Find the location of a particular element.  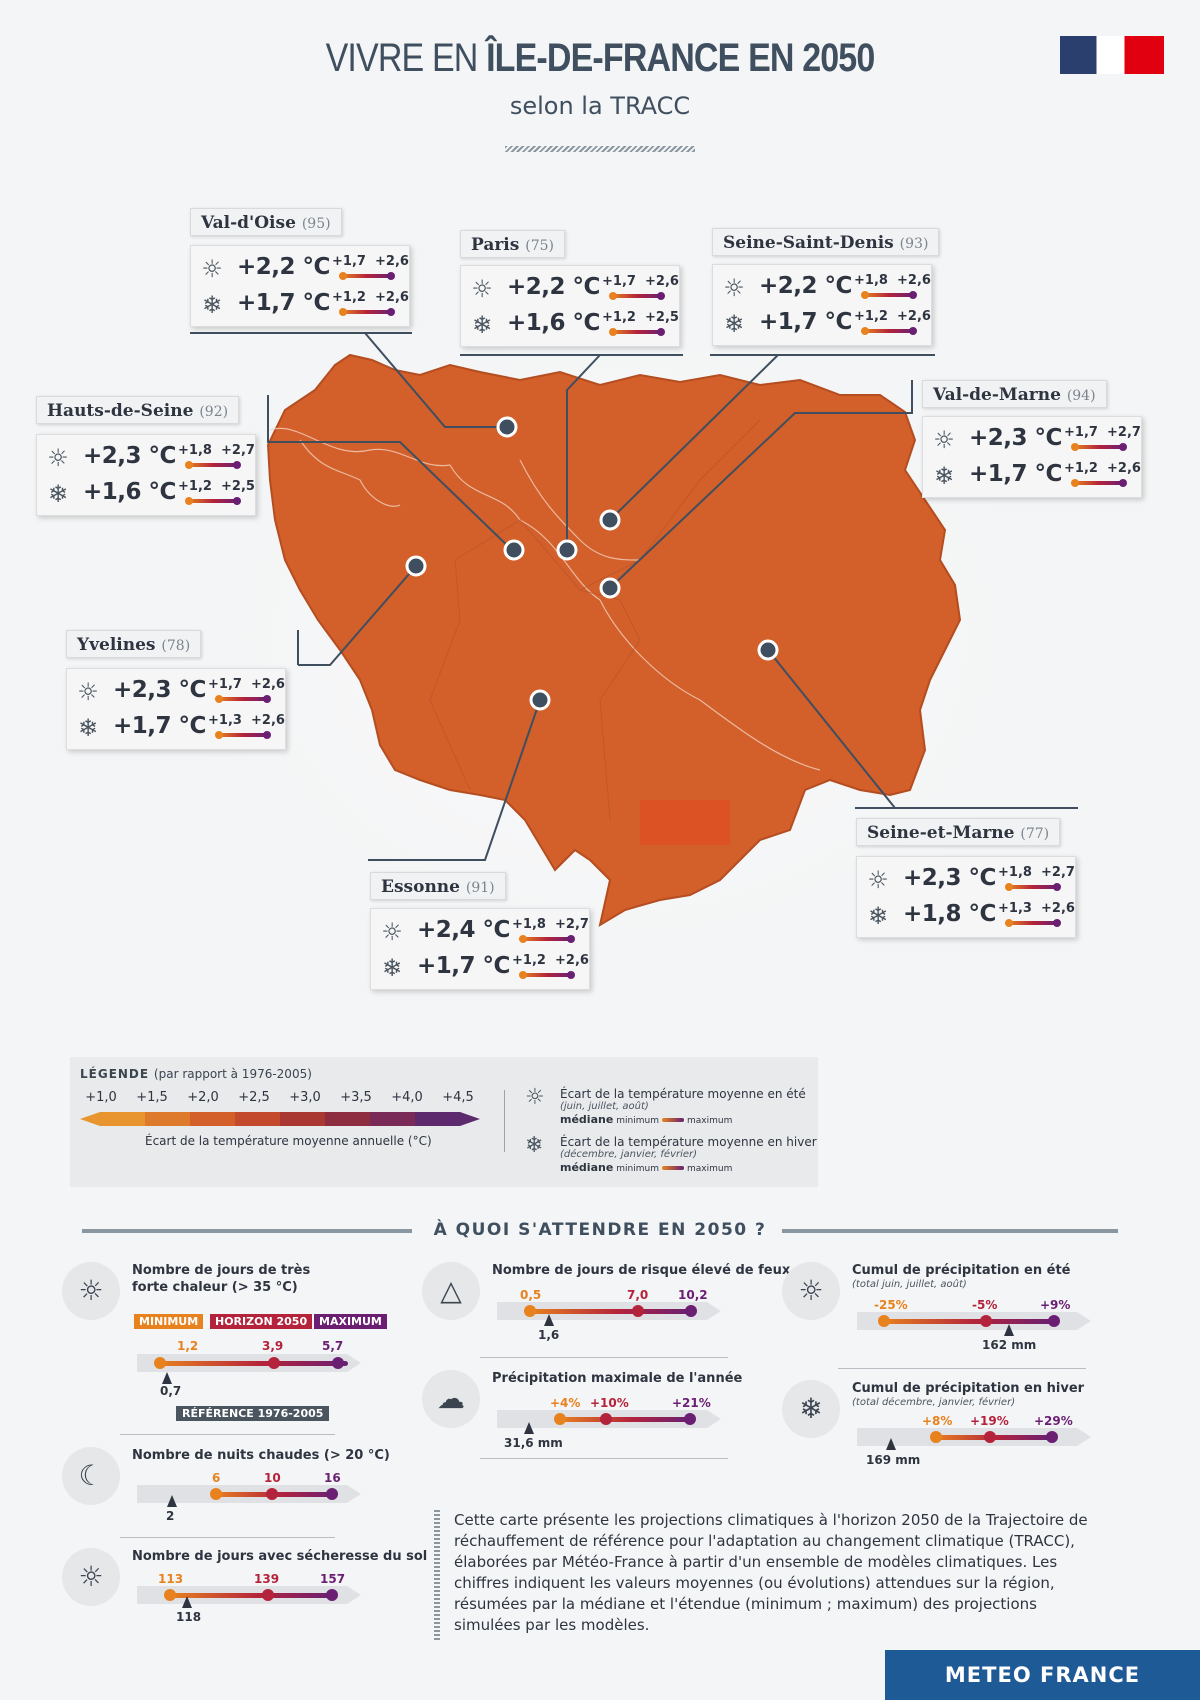

min-value: +1,7 is located at coordinates (349, 261).